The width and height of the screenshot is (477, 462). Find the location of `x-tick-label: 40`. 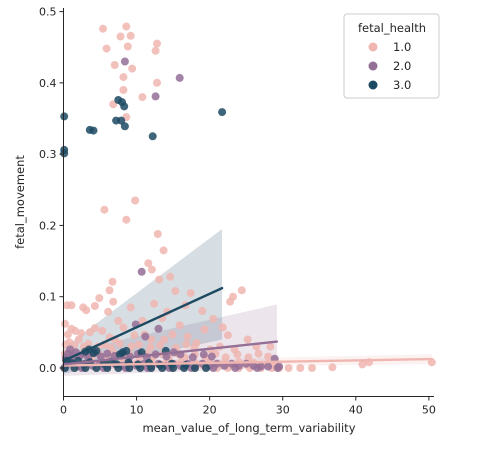

x-tick-label: 40 is located at coordinates (356, 410).